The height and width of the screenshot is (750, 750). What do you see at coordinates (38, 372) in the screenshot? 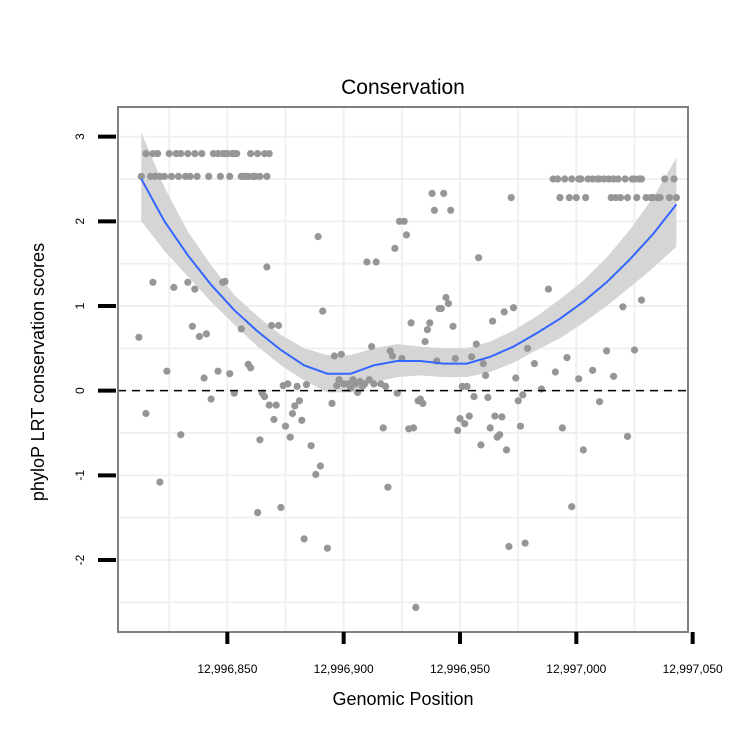
I see `y-axis-title: phyloP LRT conservation scores` at bounding box center [38, 372].